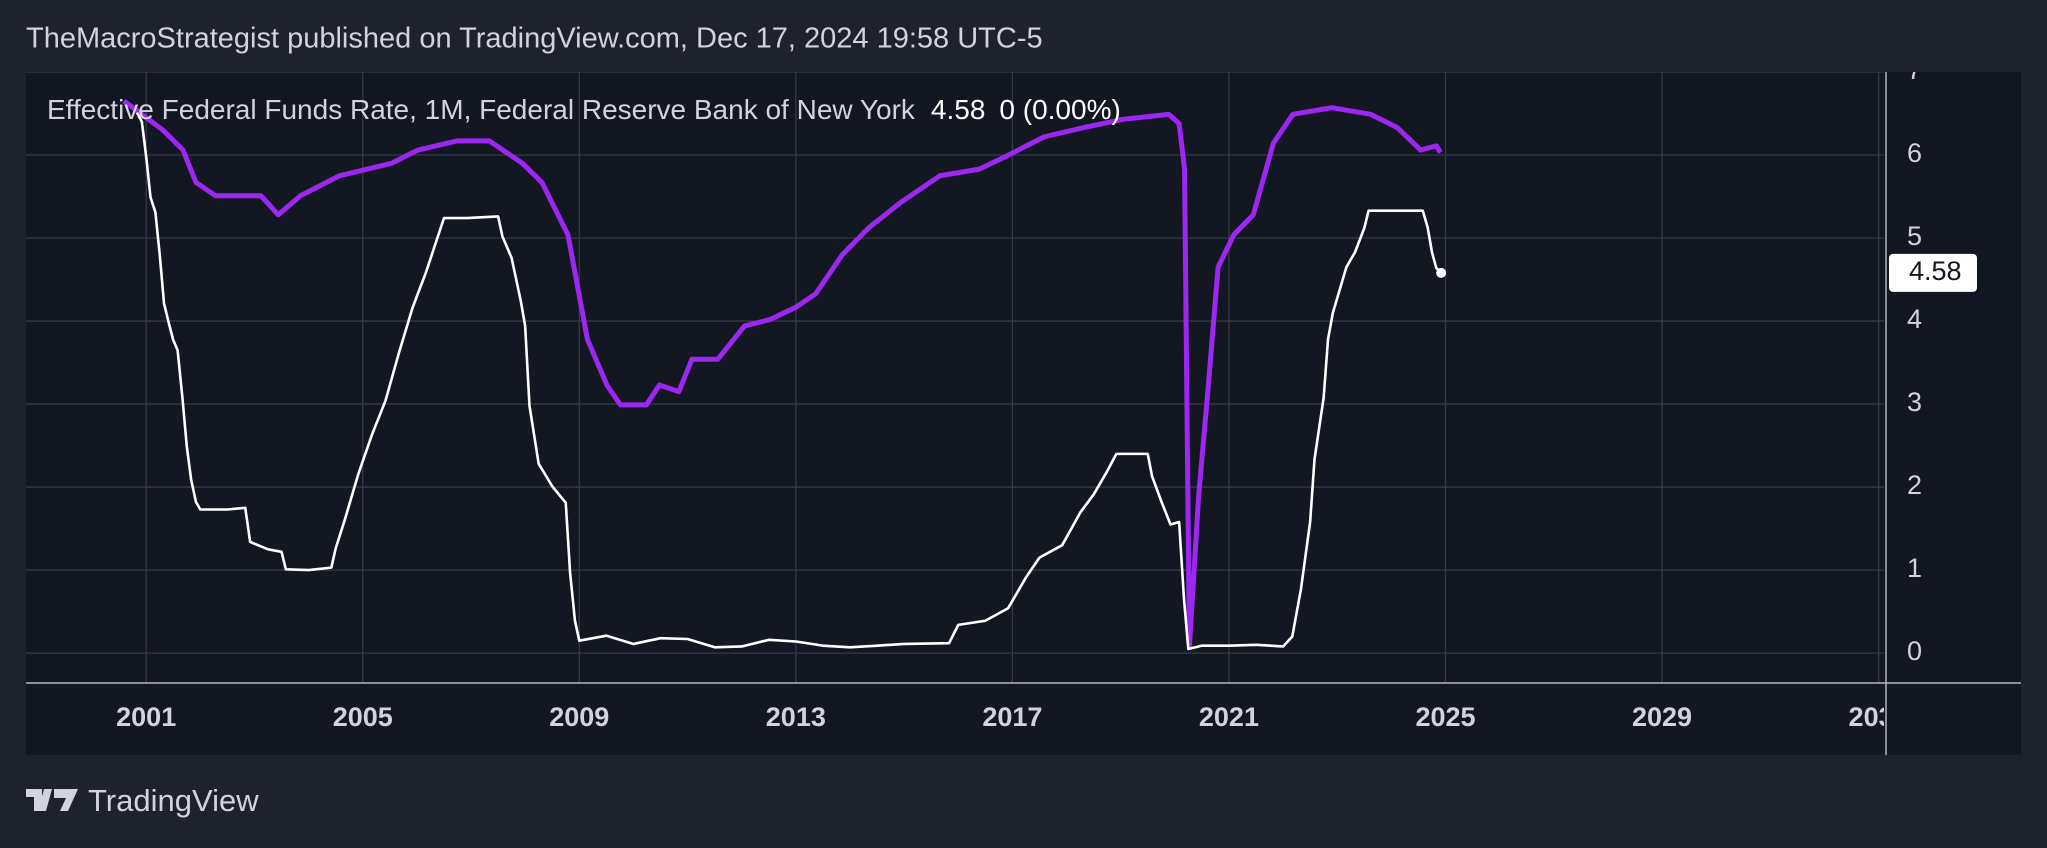 Image resolution: width=2047 pixels, height=848 pixels. I want to click on x-tick-label: 2033, so click(1879, 717).